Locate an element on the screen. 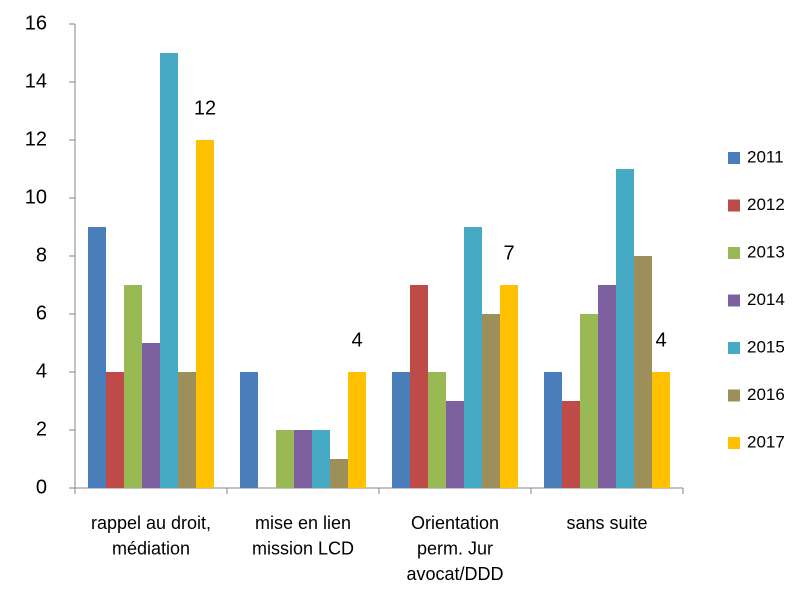 The height and width of the screenshot is (590, 801). legend-label: 2012 is located at coordinates (766, 204).